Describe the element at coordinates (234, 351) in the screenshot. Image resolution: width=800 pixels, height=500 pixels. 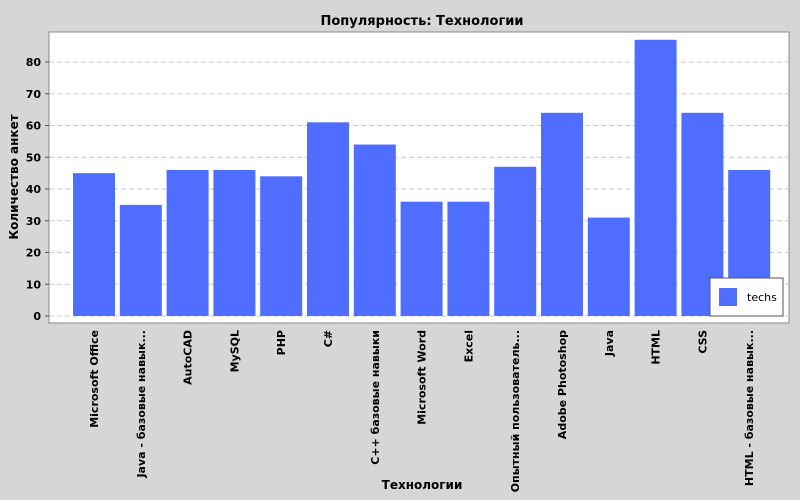
I see `x-tick-label: MySQL` at that location.